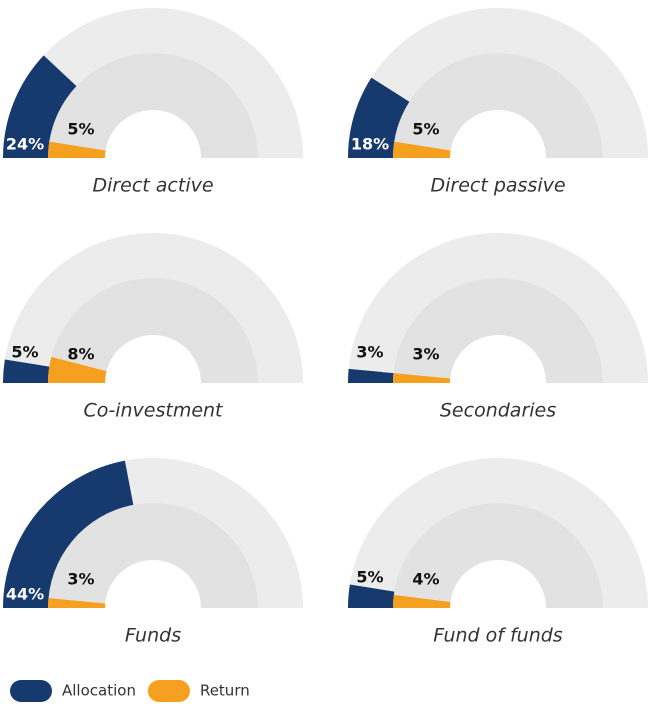 This screenshot has height=704, width=648. What do you see at coordinates (370, 144) in the screenshot?
I see `allocation-label: 18%` at bounding box center [370, 144].